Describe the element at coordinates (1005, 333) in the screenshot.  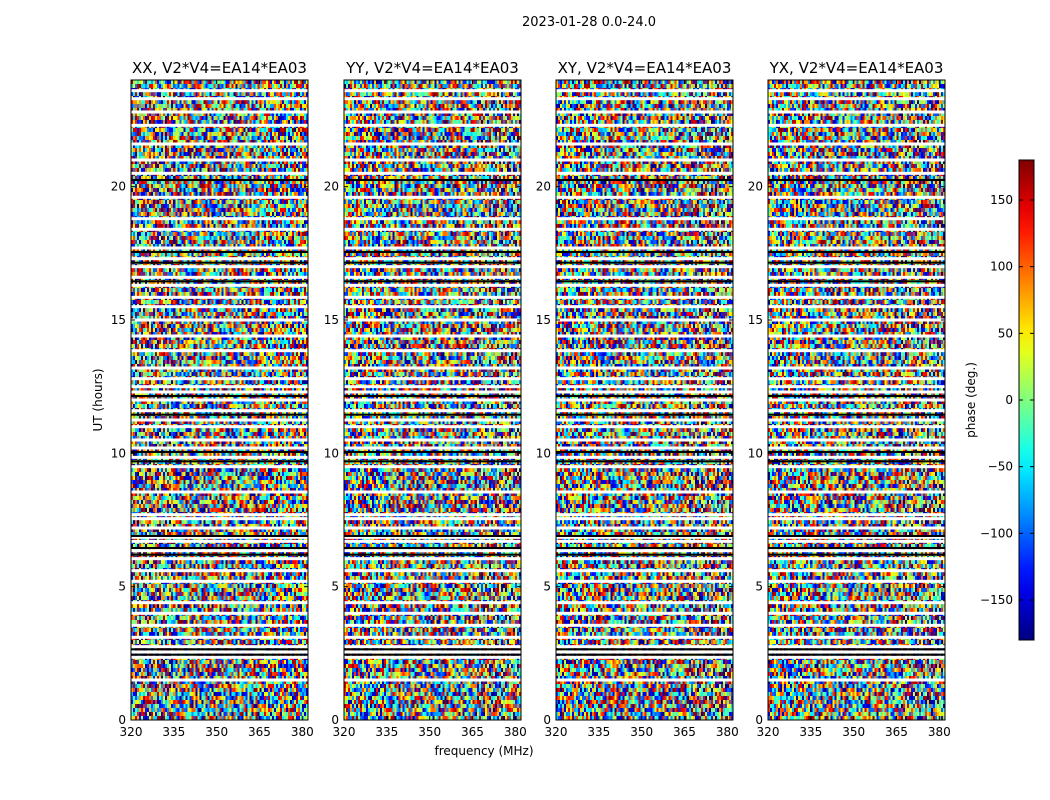
I see `colorbar-tick-label: 50` at that location.